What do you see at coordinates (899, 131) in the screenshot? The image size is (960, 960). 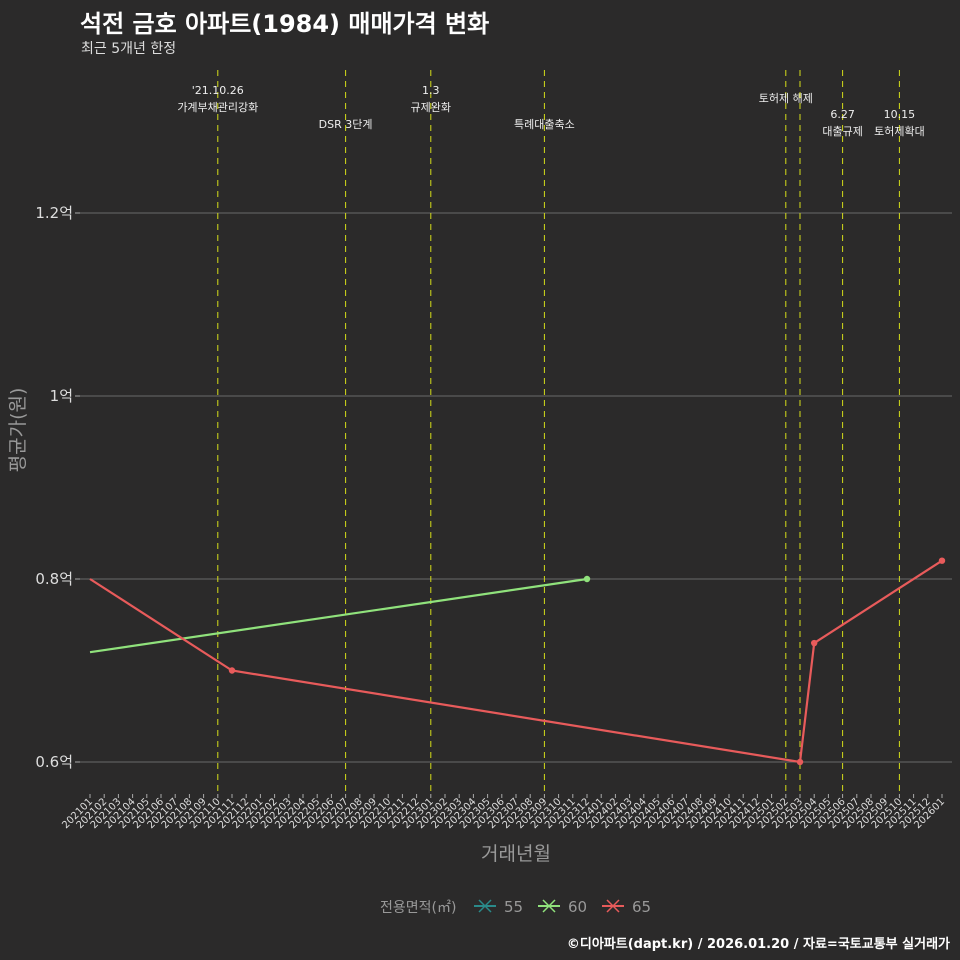 I see `event-label: 토허제확대` at bounding box center [899, 131].